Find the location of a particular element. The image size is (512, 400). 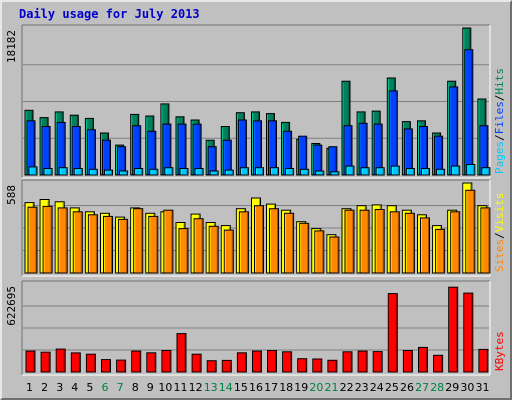

x-tick-label-day-17: 17 is located at coordinates (271, 387).